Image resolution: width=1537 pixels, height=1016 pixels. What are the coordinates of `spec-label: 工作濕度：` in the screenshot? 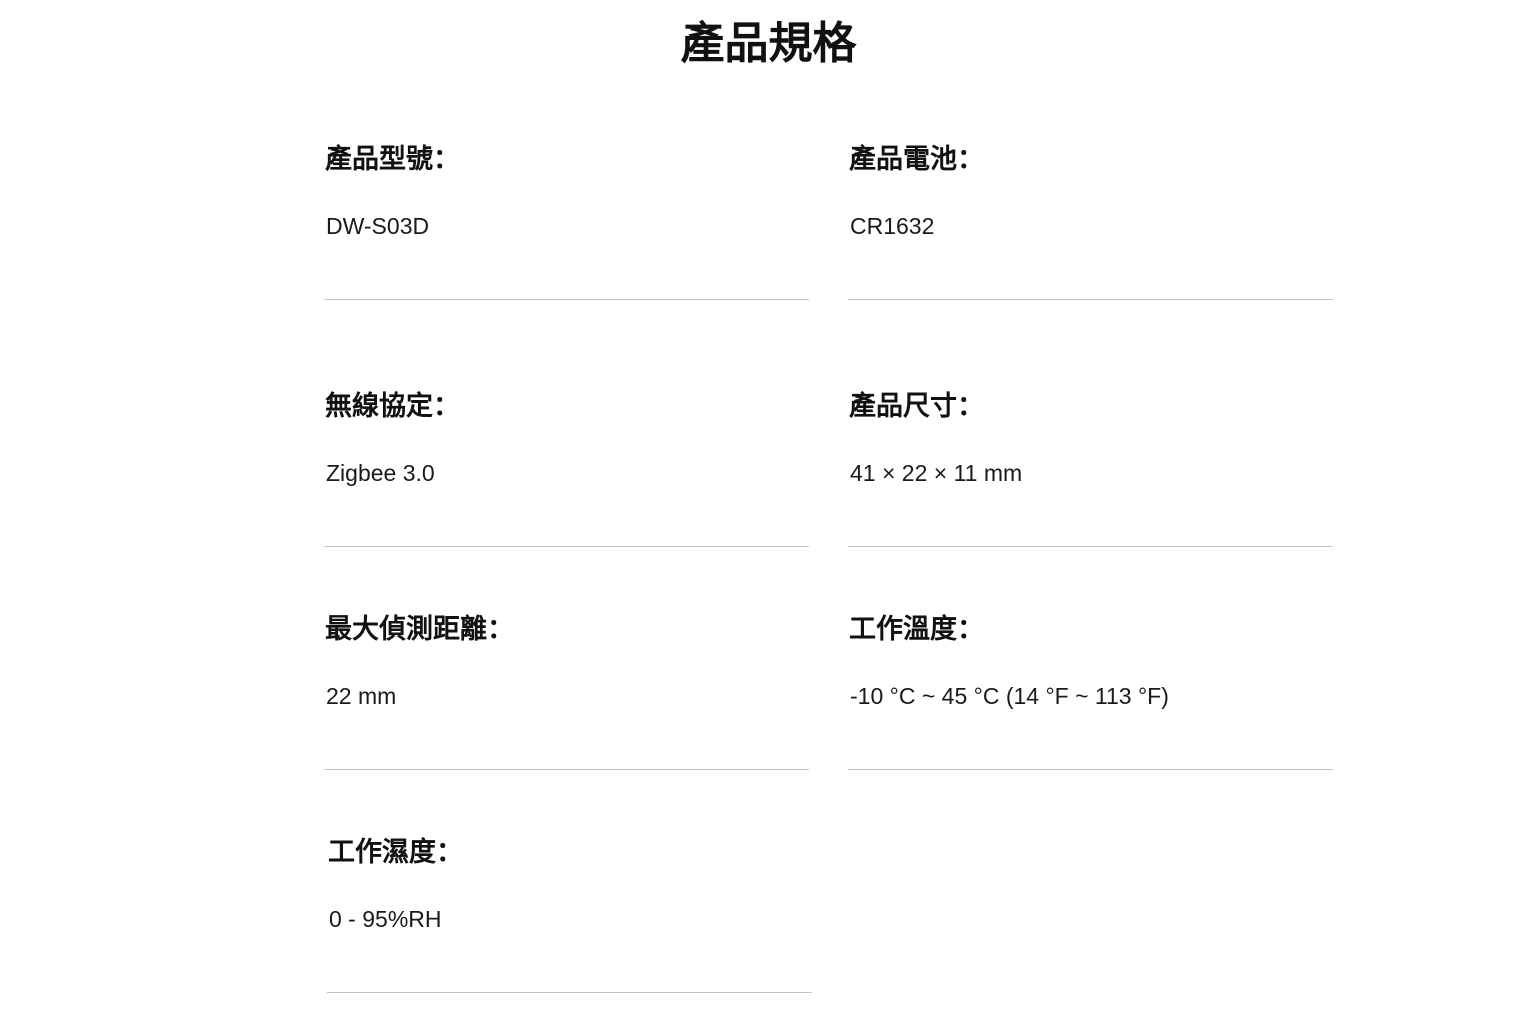 It's located at (395, 852).